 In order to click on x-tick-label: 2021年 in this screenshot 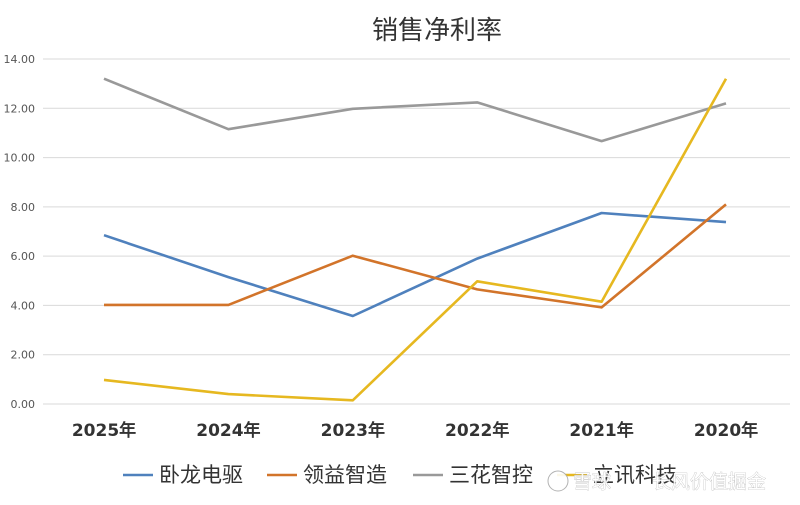, I will do `click(601, 430)`.